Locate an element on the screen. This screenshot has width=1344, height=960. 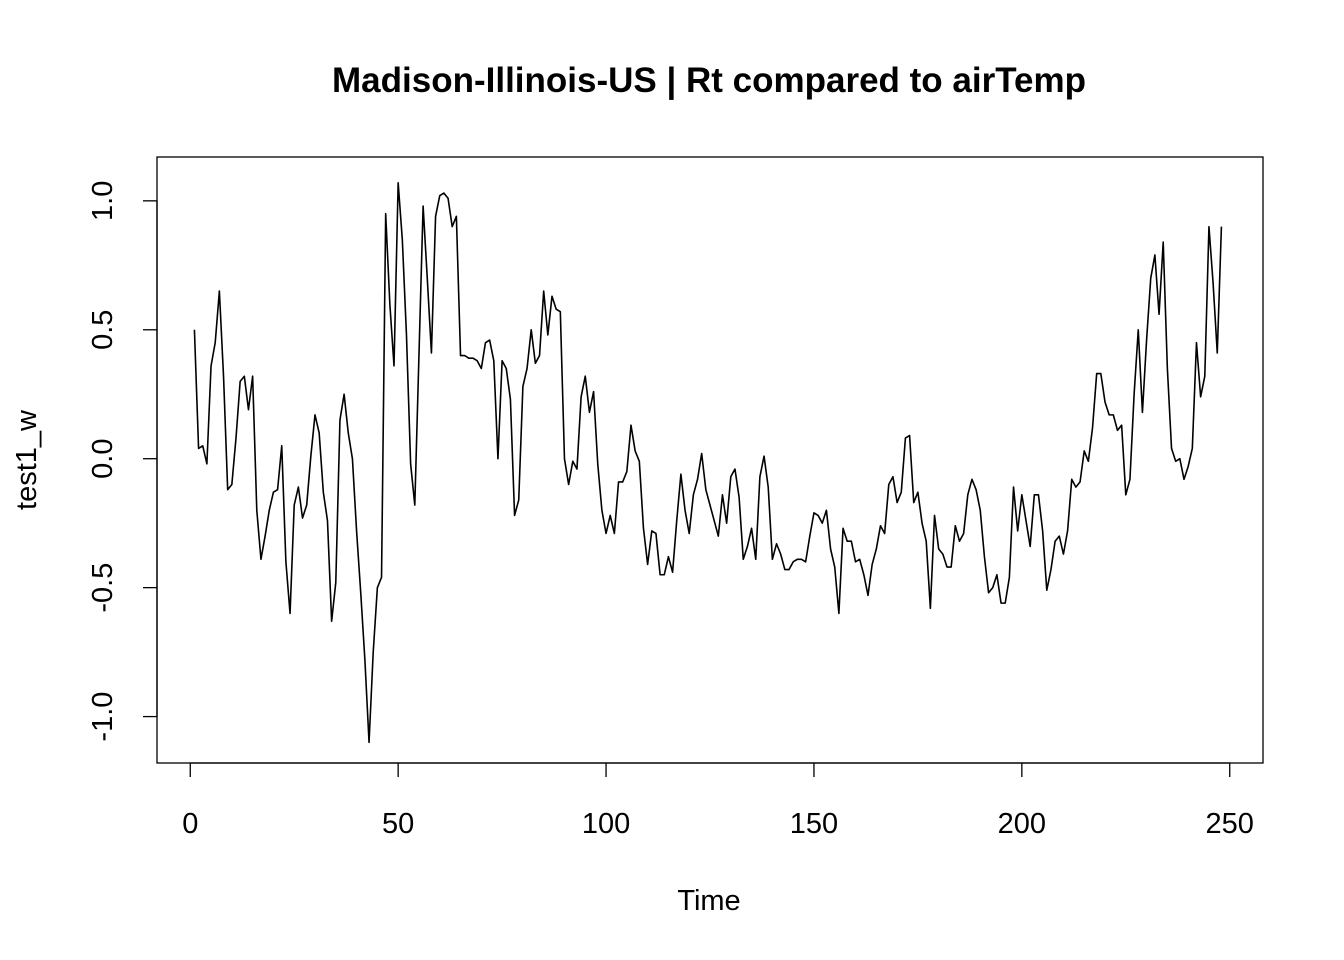
y-tick-label: 1.0 is located at coordinates (103, 201).